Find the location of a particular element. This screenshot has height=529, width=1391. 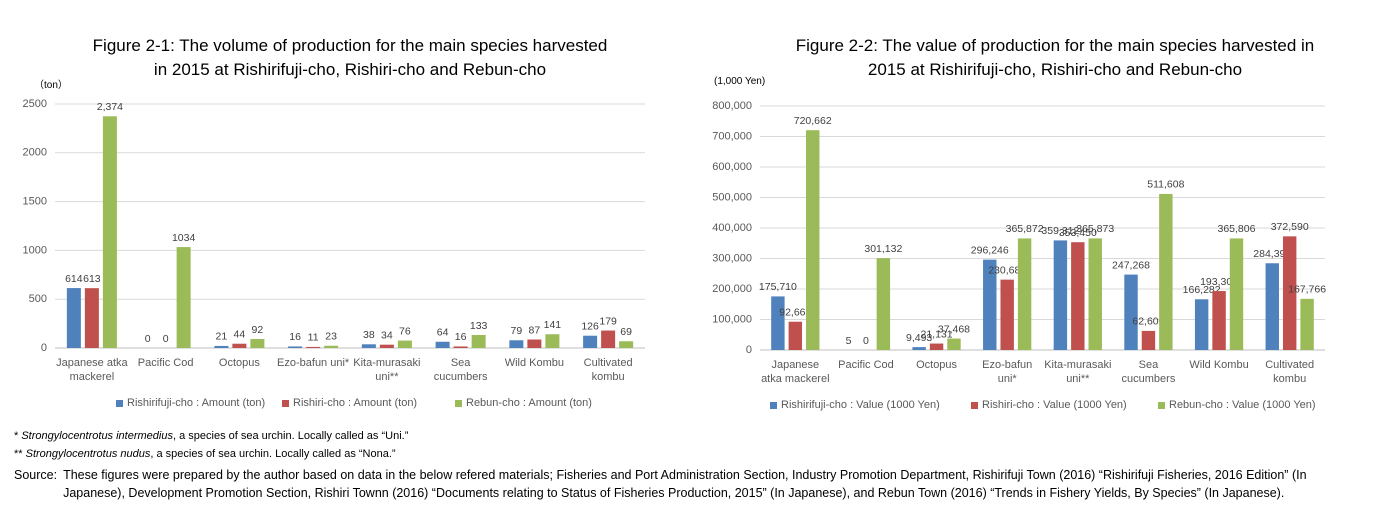

data-label: 1034 is located at coordinates (184, 238).